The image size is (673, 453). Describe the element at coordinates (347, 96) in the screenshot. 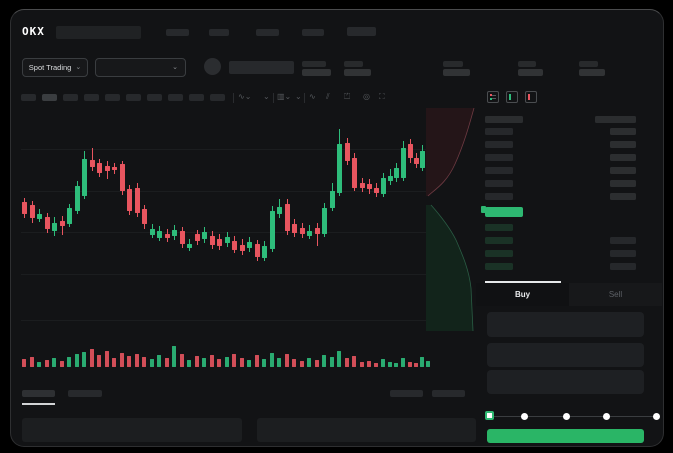

I see `snapshot-icon: ⏍` at that location.